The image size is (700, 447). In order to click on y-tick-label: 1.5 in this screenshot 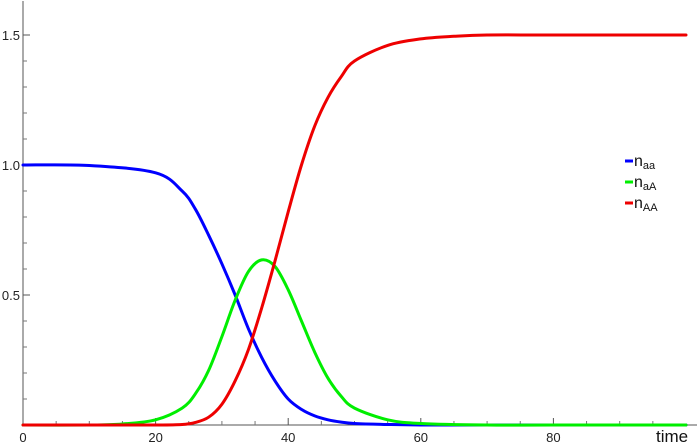, I will do `click(11, 35)`.